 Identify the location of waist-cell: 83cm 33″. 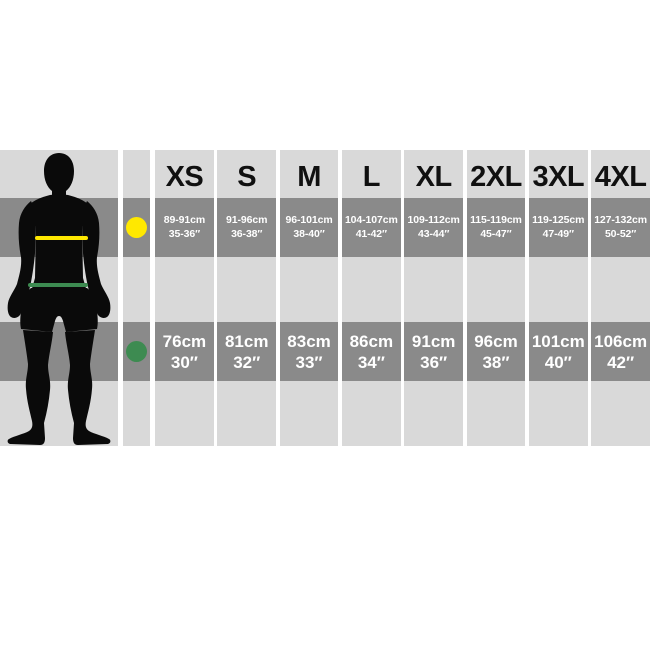
(309, 351).